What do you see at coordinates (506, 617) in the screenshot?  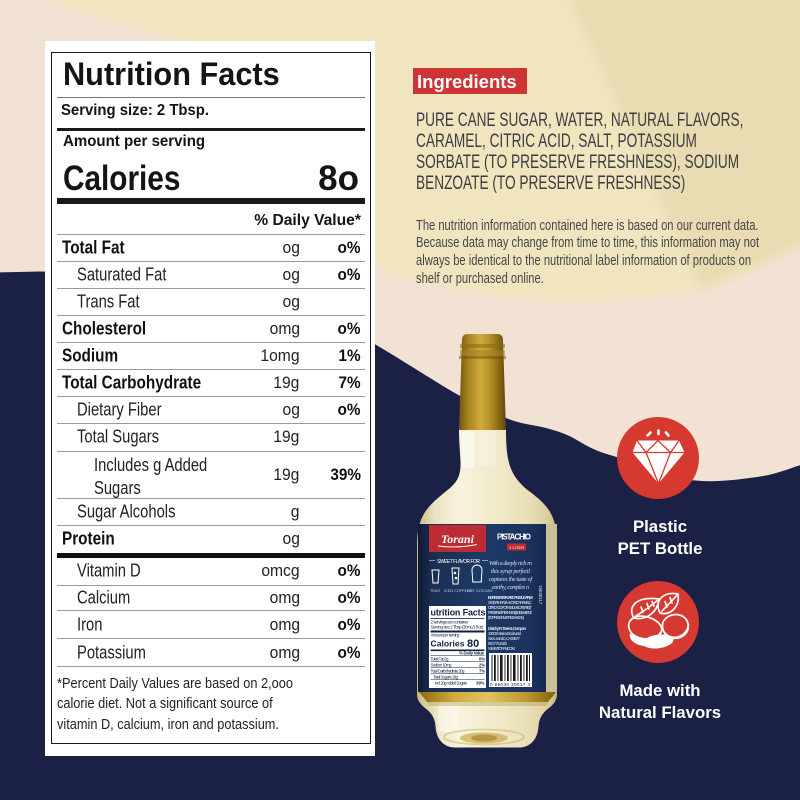 I see `svg-text: (TO PRESERVE FRESHNESS)` at bounding box center [506, 617].